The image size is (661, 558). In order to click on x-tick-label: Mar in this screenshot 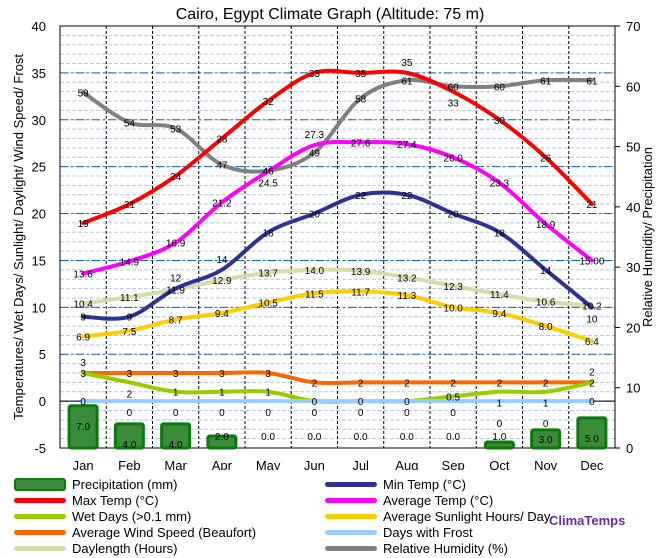, I will do `click(175, 464)`.